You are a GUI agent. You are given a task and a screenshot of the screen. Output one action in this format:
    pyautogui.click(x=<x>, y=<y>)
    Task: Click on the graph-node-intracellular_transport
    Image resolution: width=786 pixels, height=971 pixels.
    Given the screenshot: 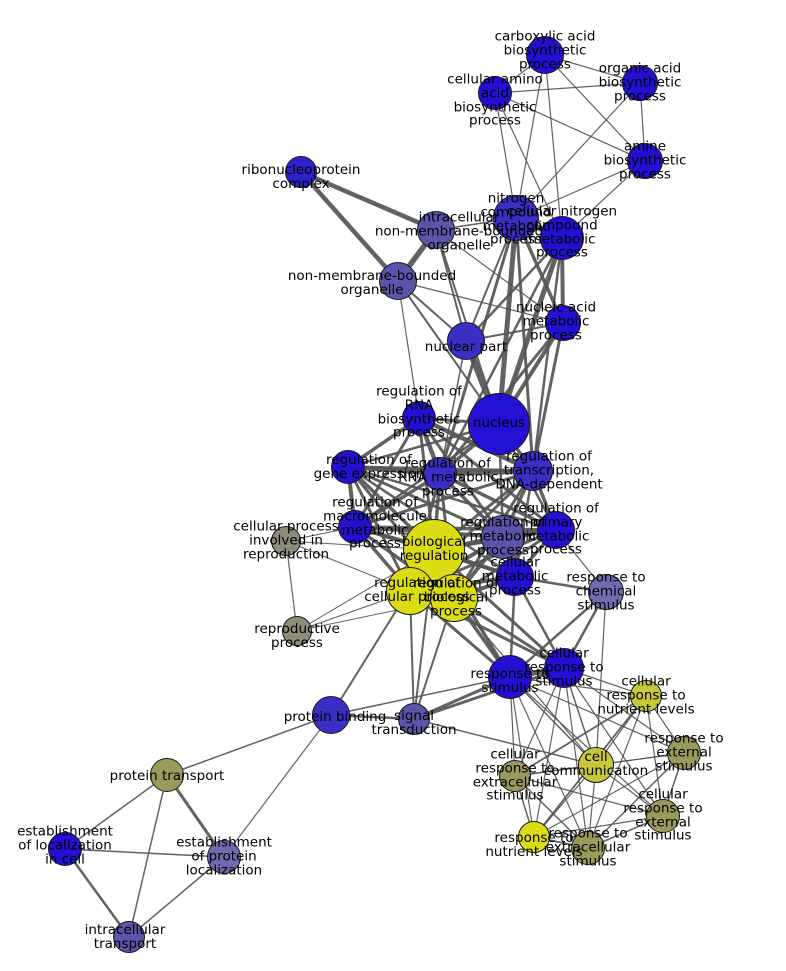 What is the action you would take?
    pyautogui.click(x=129, y=937)
    